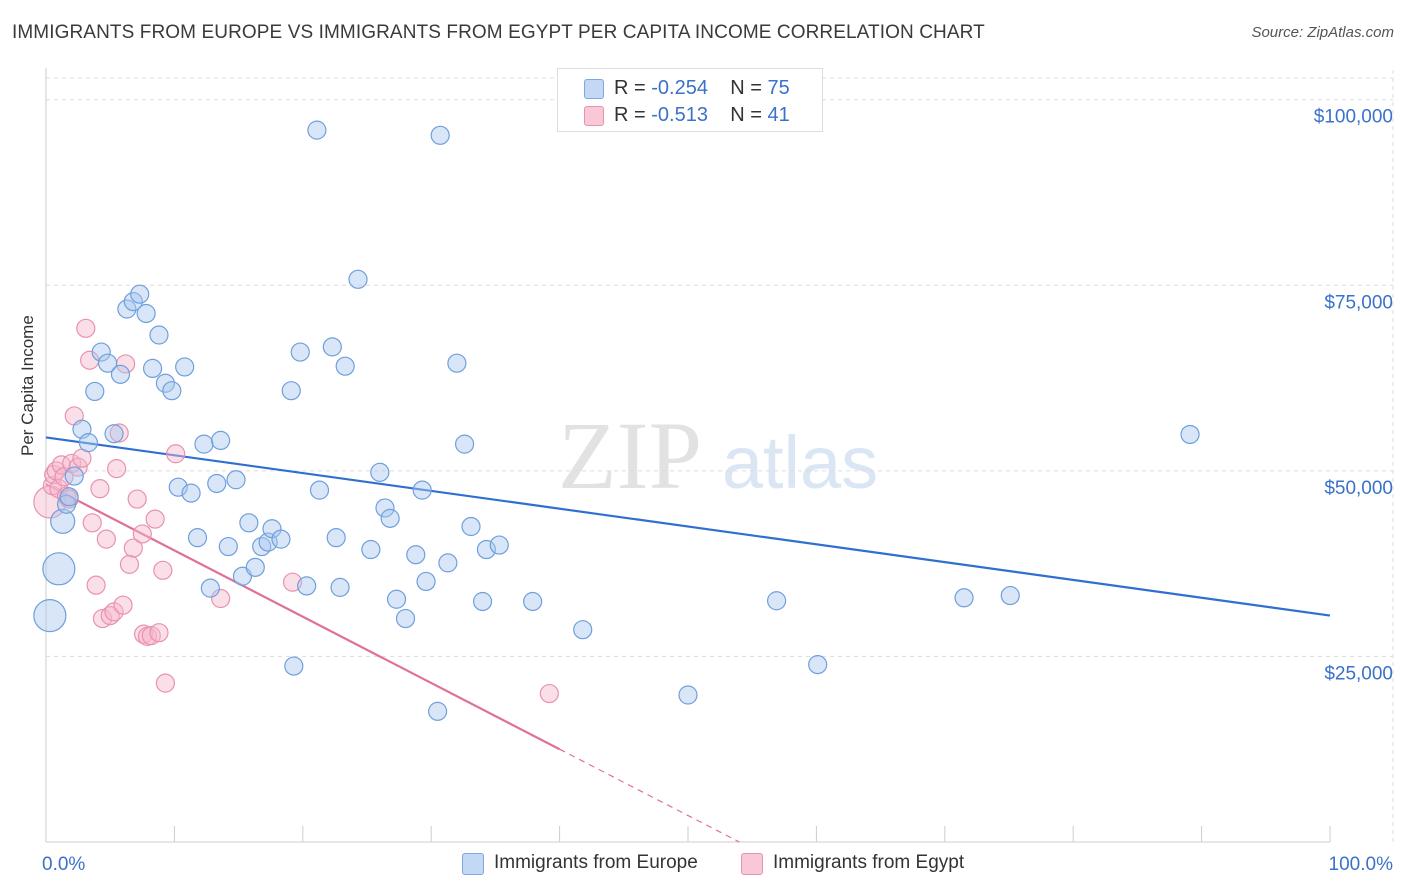 The width and height of the screenshot is (1406, 892). I want to click on y-tick-label: $75,000, so click(1358, 302).